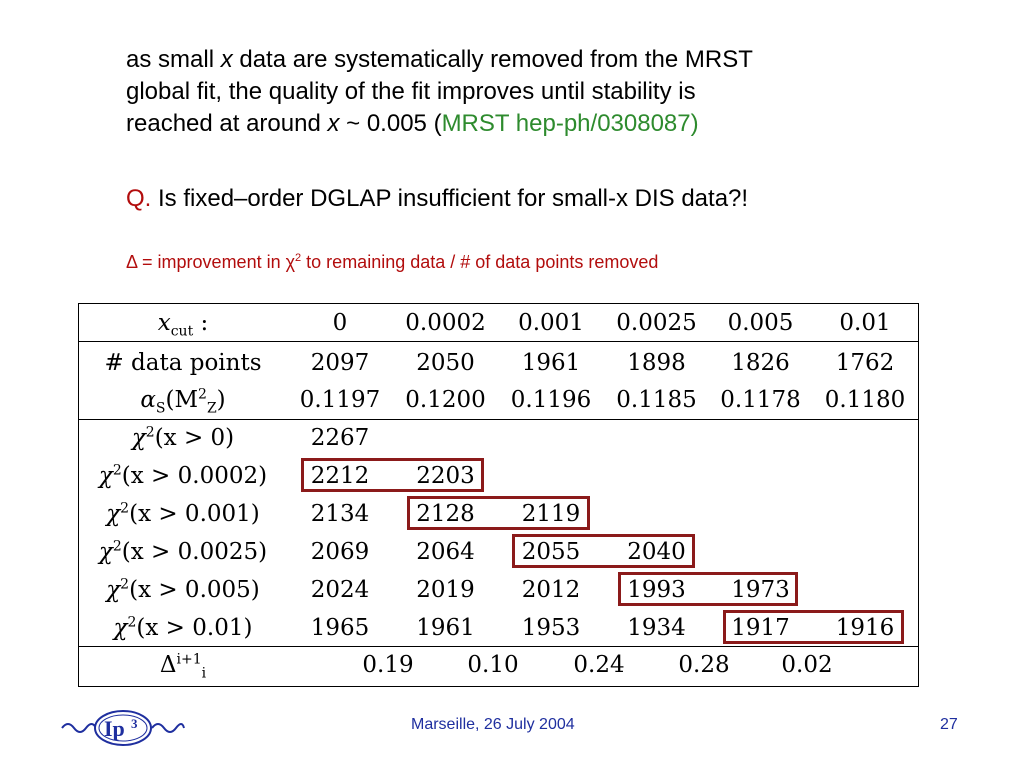 Image resolution: width=1024 pixels, height=768 pixels. I want to click on chi2-value: 2055, so click(551, 552).